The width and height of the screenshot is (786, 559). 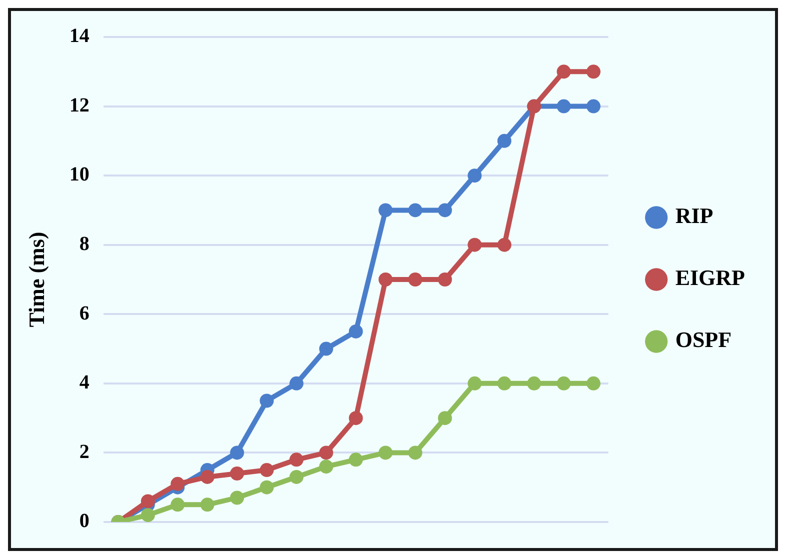 I want to click on y-tick-label: 8, so click(x=84, y=244).